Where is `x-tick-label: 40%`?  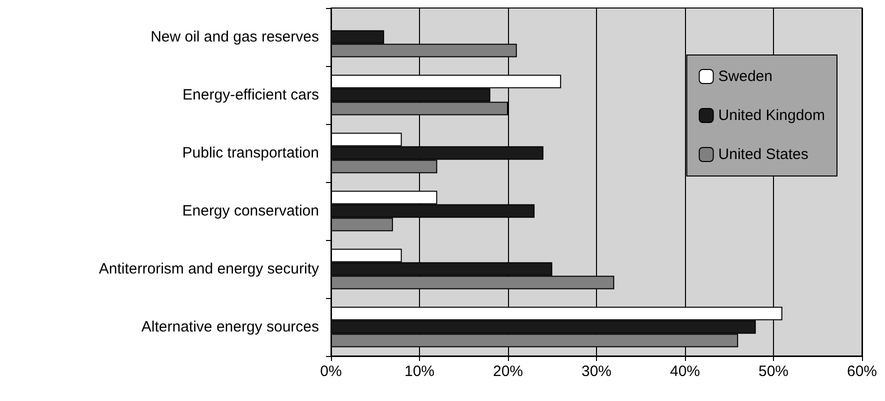
x-tick-label: 40% is located at coordinates (685, 371).